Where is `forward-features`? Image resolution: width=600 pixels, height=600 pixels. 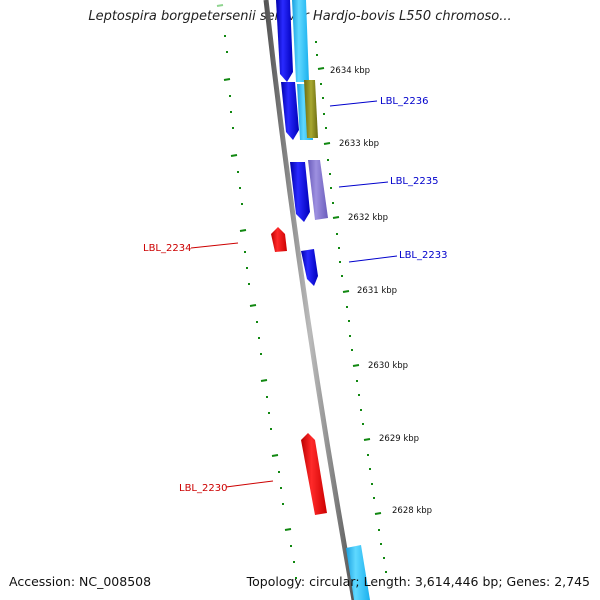 forward-features is located at coordinates (331, 300).